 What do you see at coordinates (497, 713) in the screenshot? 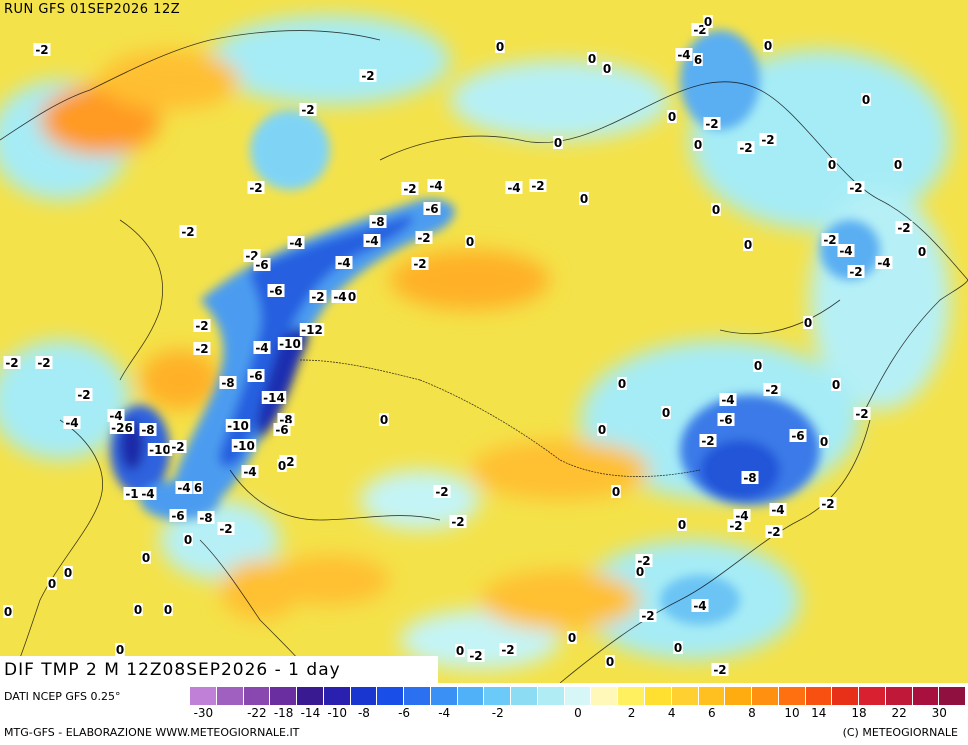
I see `legend-tick: -2` at bounding box center [497, 713].